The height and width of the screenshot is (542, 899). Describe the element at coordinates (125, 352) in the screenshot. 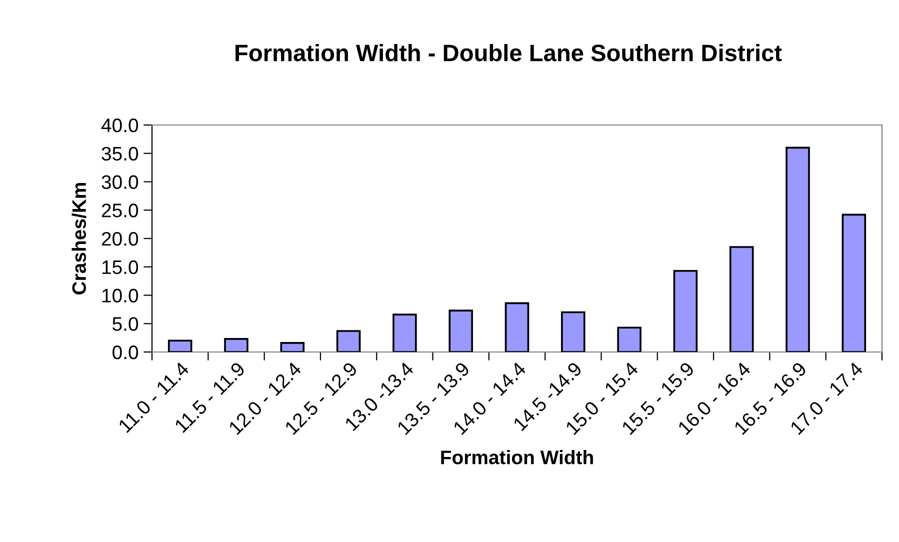

I see `y-tick-label: 0.0` at that location.